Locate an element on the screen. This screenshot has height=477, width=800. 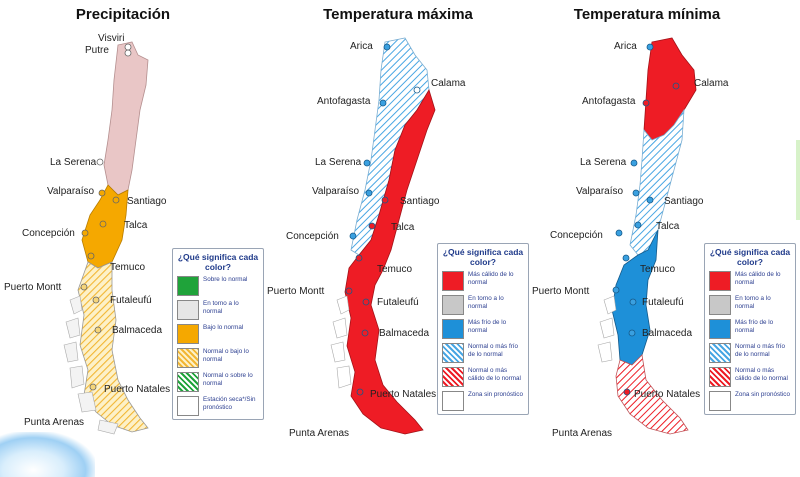
chile-map-max-temperature is located at coordinates (383, 236).